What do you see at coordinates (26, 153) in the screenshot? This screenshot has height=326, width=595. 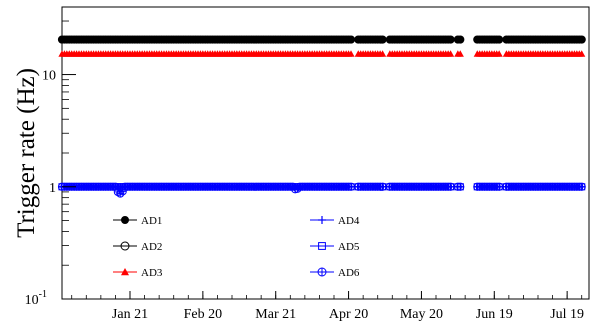 I see `y-axis-label: Trigger rate (Hz)` at bounding box center [26, 153].